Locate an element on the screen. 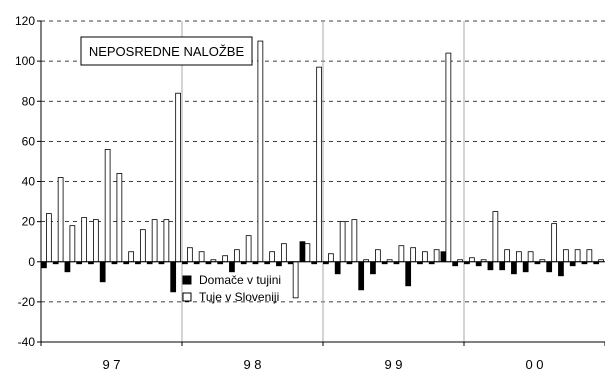  y-tick-label: 60 is located at coordinates (29, 141).